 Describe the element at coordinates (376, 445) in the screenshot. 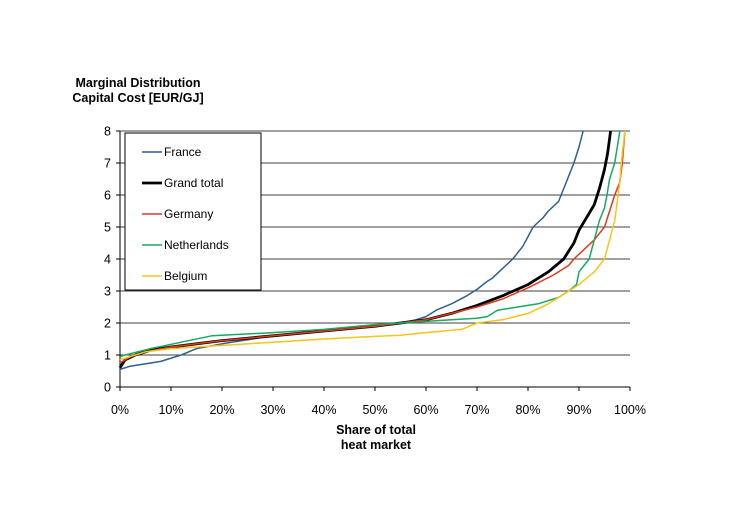

I see `x-axis-label-line2: heat market` at that location.